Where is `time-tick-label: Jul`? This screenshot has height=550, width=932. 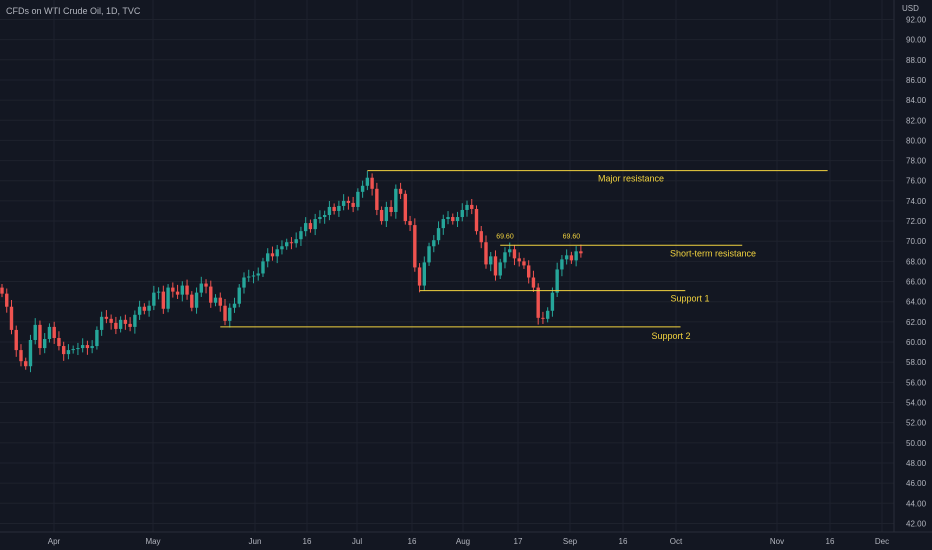 time-tick-label: Jul is located at coordinates (357, 541).